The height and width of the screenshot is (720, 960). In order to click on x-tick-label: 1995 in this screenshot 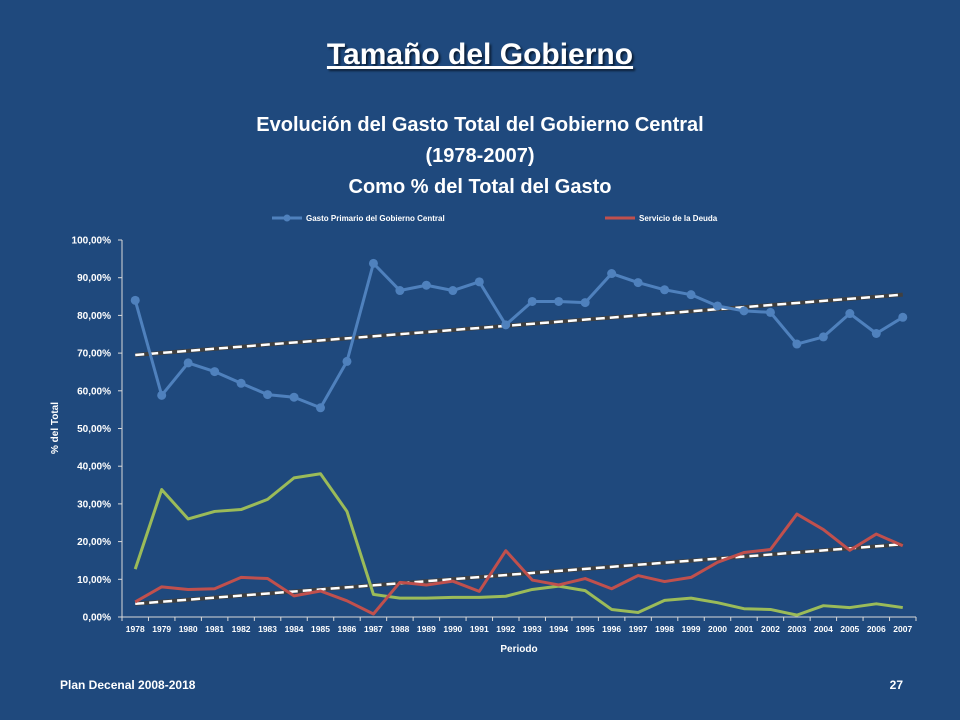, I will do `click(585, 629)`.